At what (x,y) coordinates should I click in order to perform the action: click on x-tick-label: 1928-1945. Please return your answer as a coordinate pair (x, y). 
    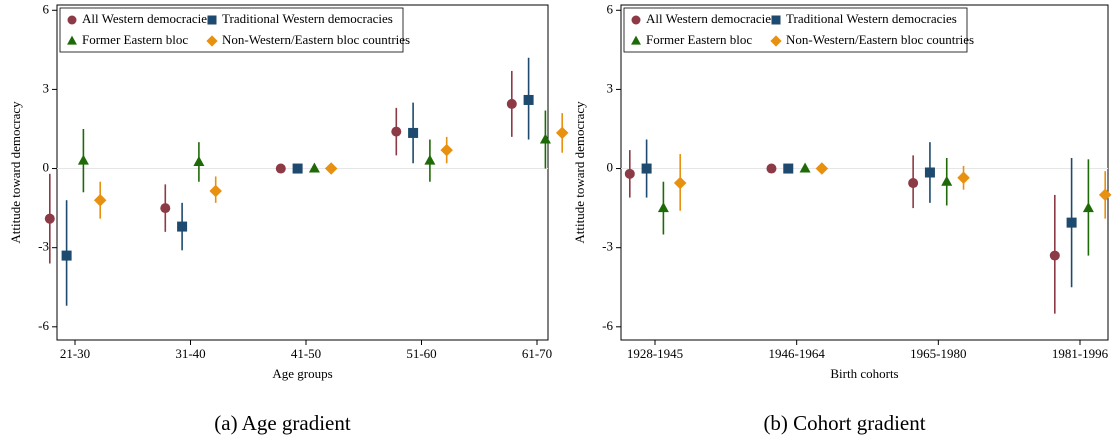
    Looking at the image, I should click on (655, 353).